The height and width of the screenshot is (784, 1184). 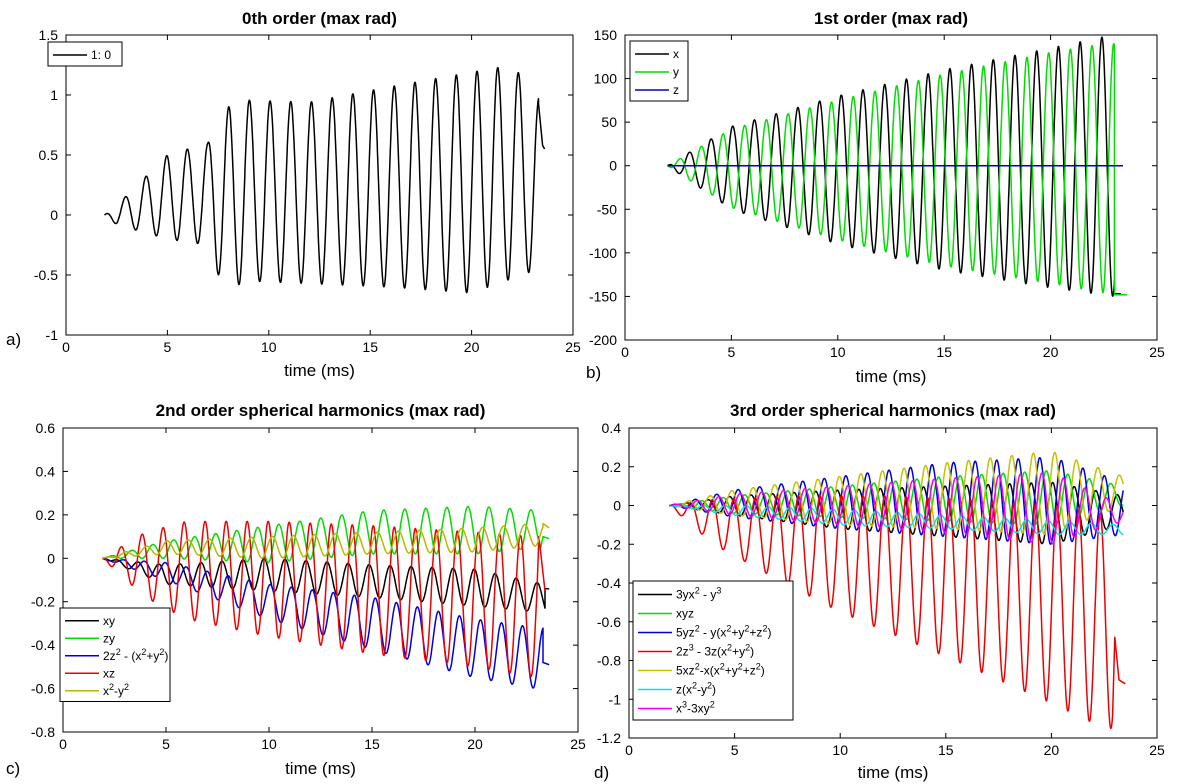 What do you see at coordinates (135, 655) in the screenshot?
I see `legend-label: 2z2 - (x2+y2)` at bounding box center [135, 655].